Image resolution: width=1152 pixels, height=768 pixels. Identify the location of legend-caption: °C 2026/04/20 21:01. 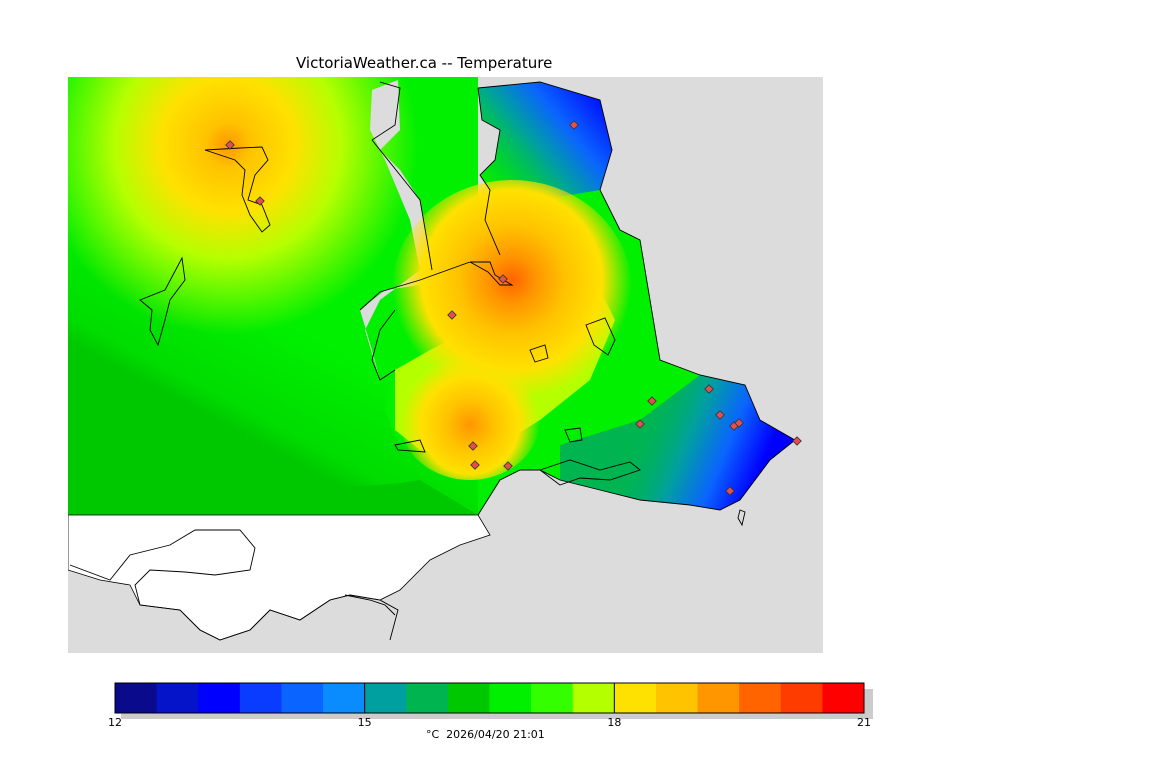
(485, 734).